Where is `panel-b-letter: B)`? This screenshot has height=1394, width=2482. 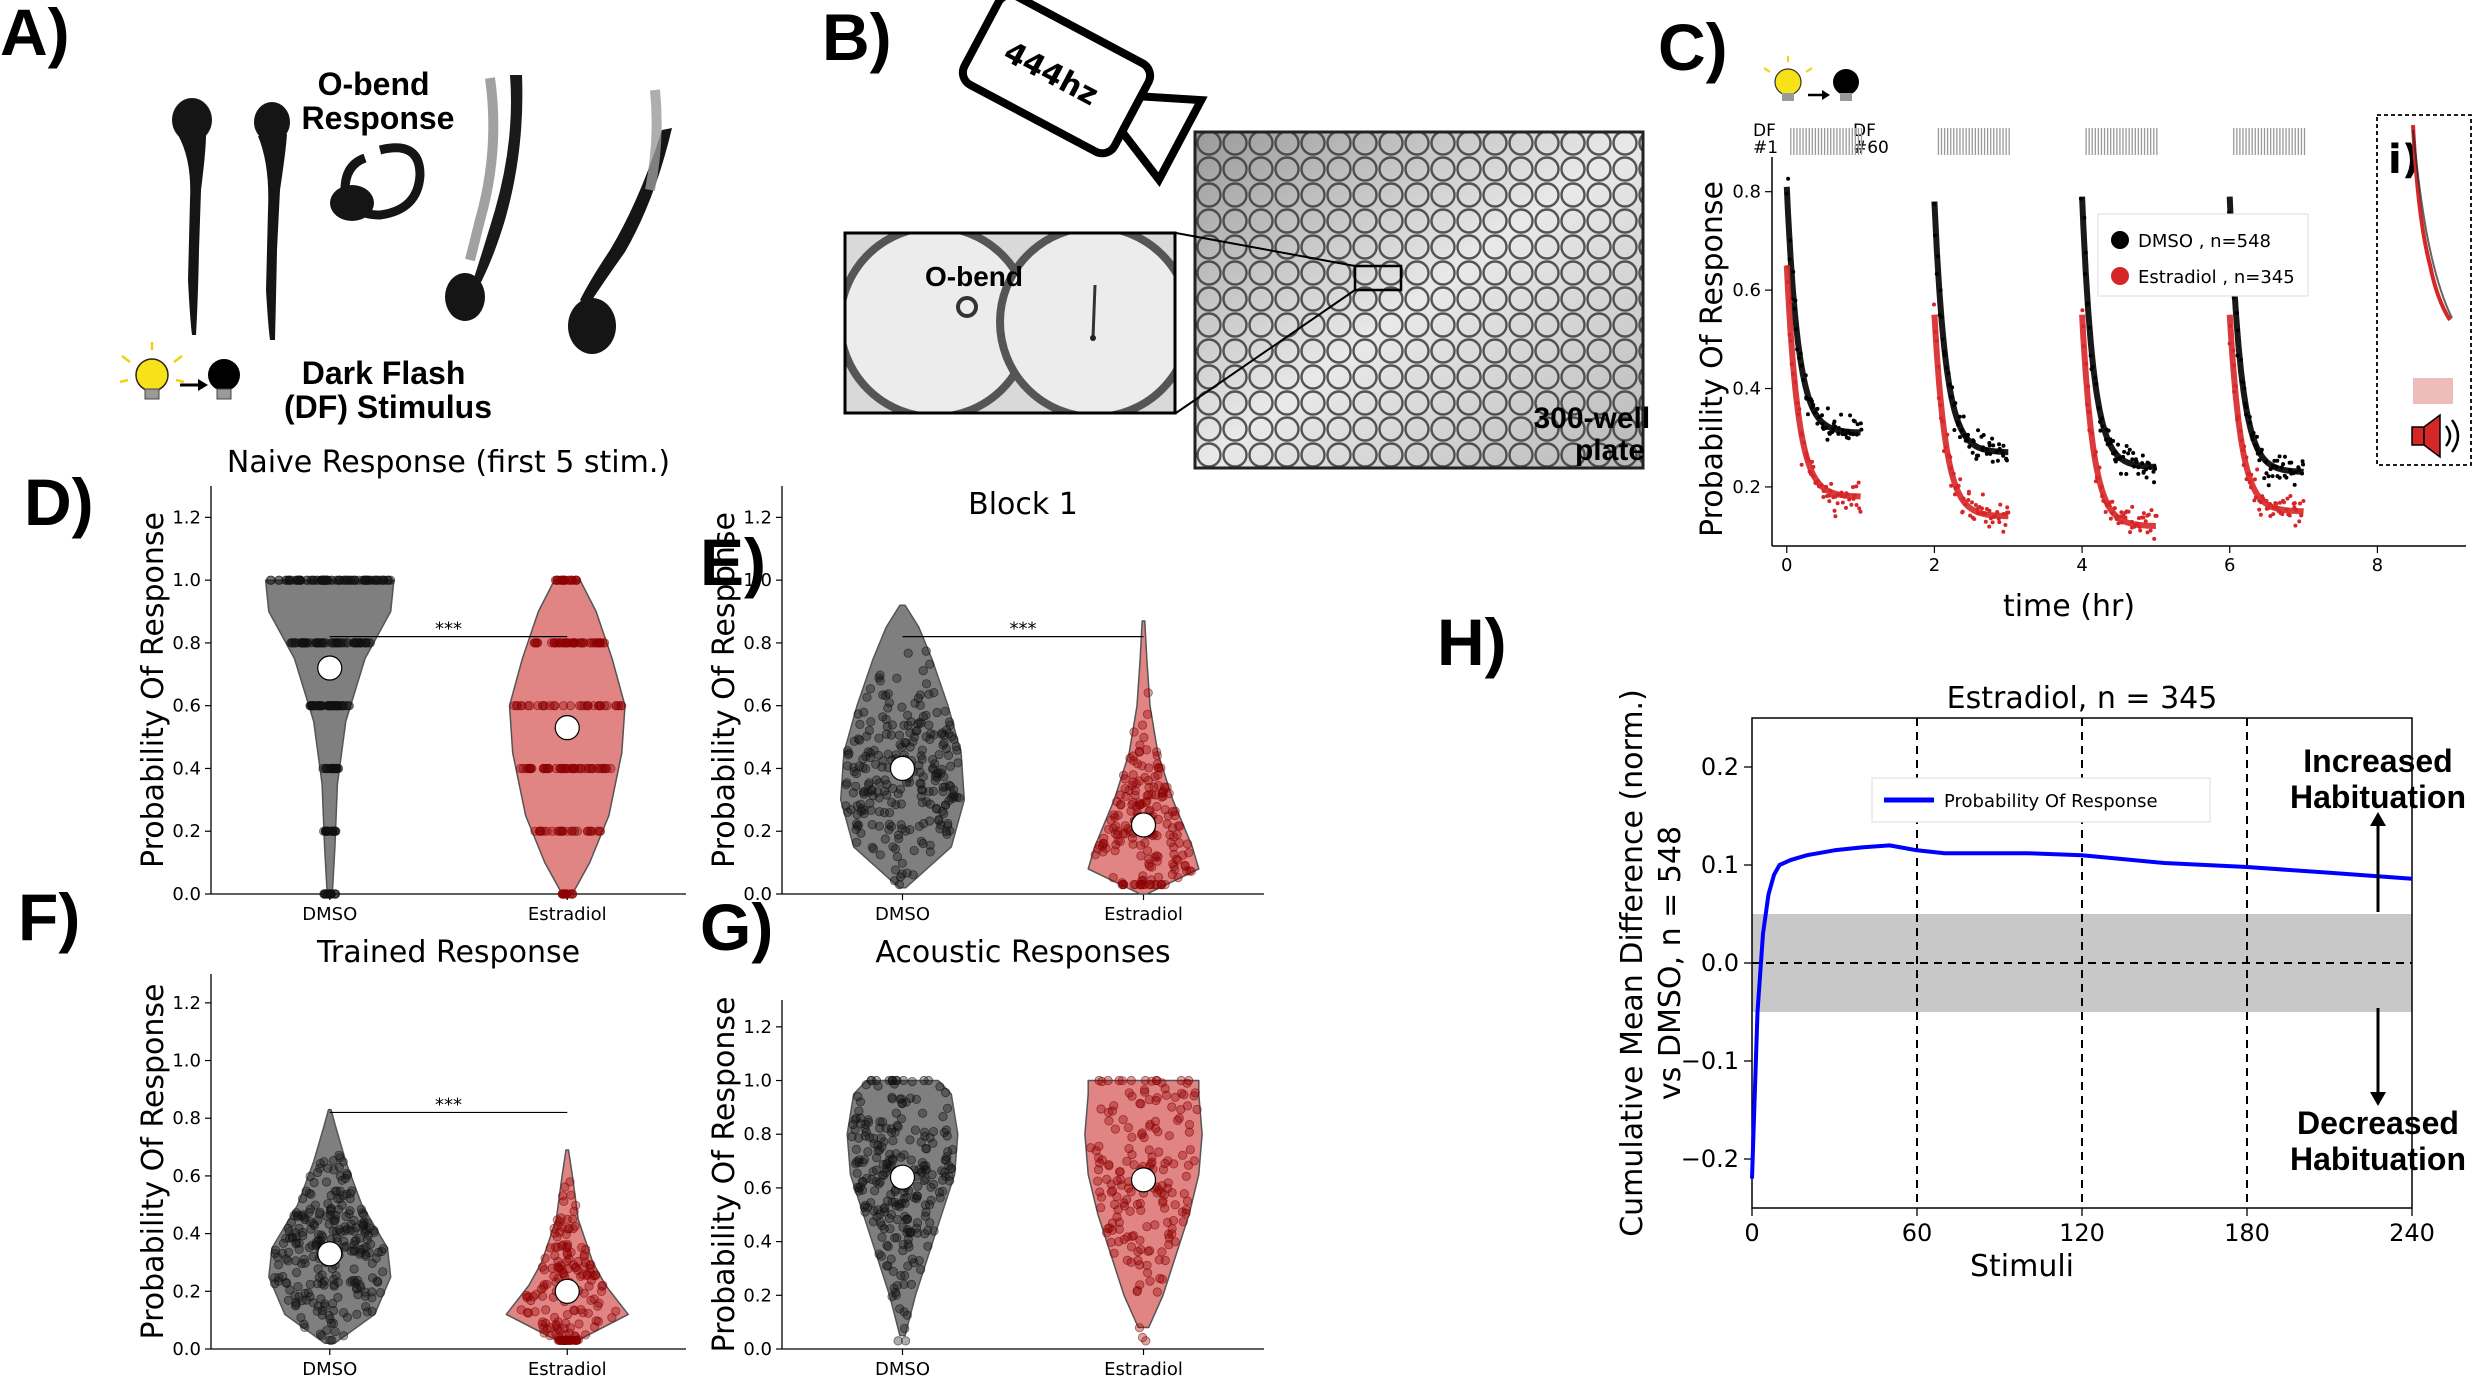
panel-b-letter: B) is located at coordinates (857, 37).